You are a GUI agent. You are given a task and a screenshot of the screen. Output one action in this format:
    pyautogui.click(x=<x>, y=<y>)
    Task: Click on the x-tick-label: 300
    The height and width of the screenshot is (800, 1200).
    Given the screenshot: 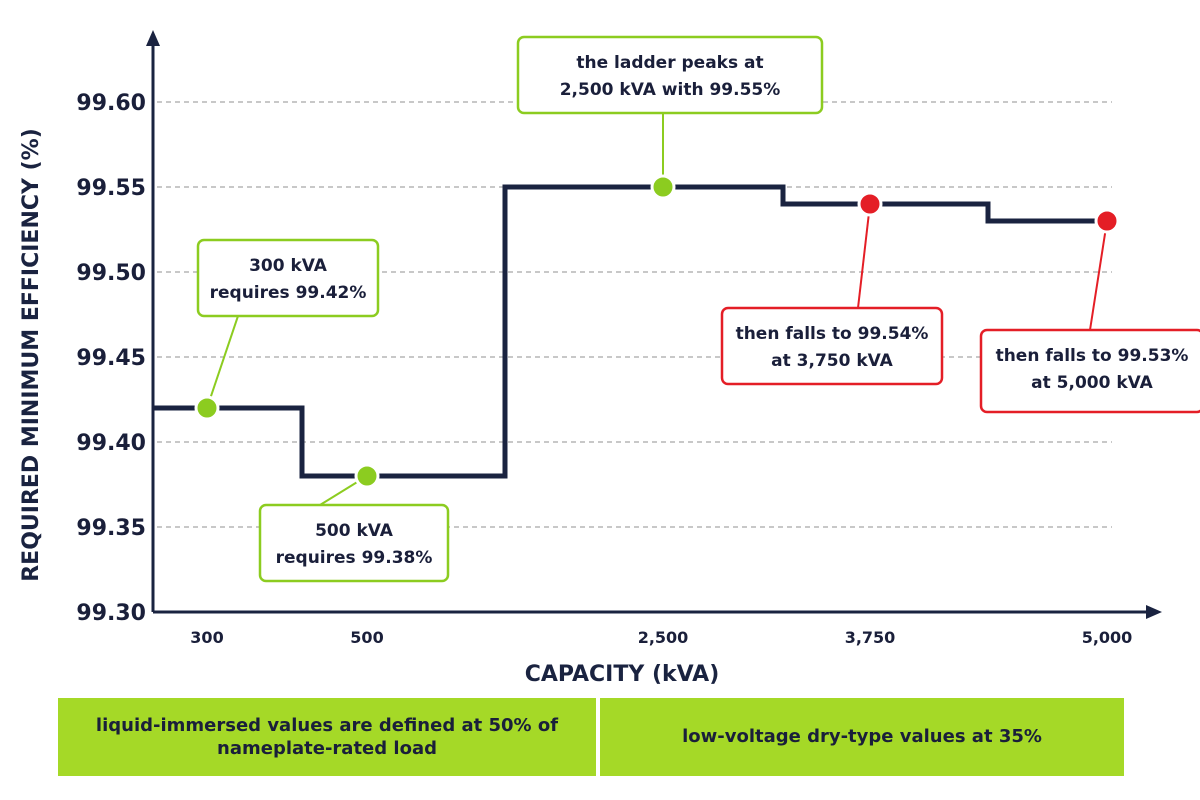 What is the action you would take?
    pyautogui.click(x=206, y=637)
    